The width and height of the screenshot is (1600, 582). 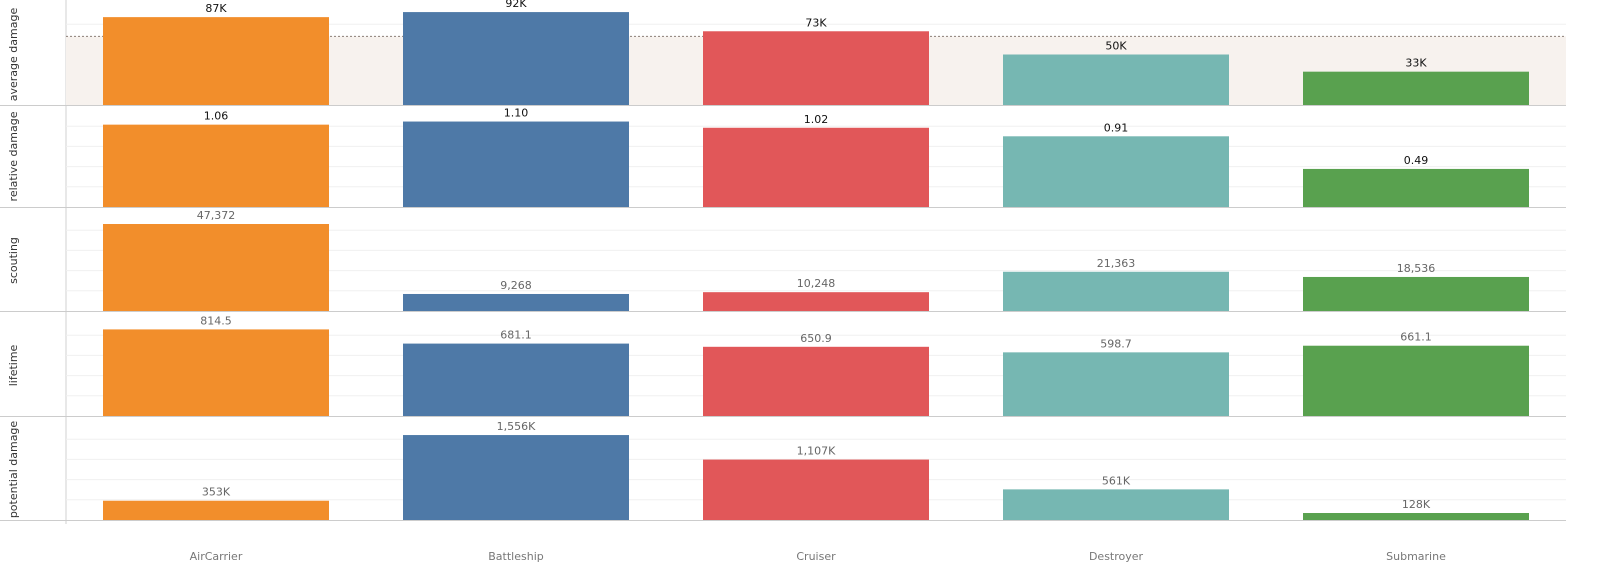 What do you see at coordinates (515, 556) in the screenshot?
I see `category-tick-label: Battleship` at bounding box center [515, 556].